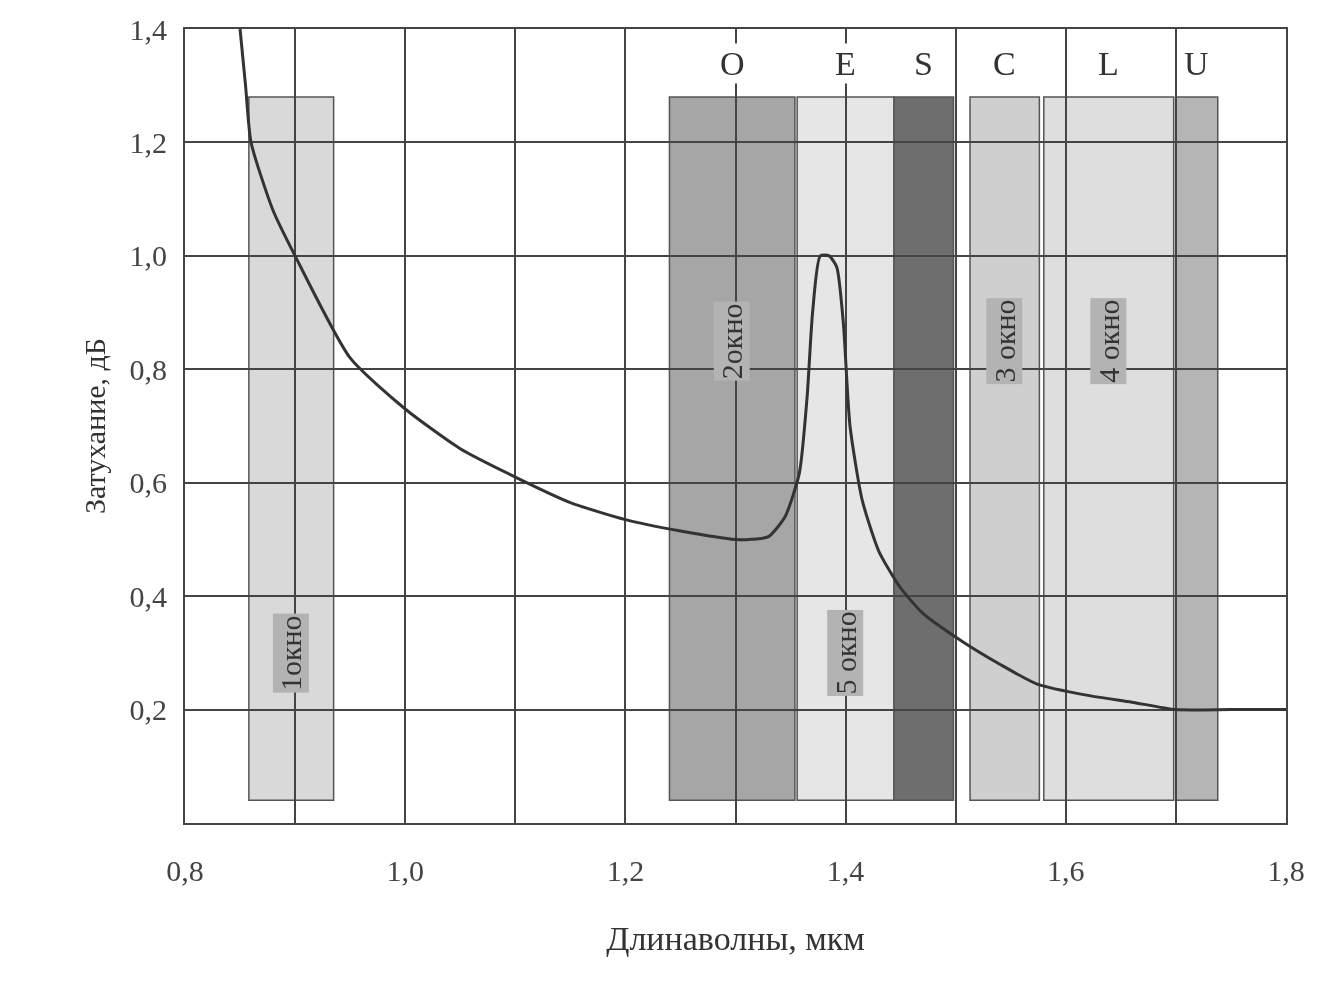 The width and height of the screenshot is (1326, 998). I want to click on annotation: O, so click(732, 63).